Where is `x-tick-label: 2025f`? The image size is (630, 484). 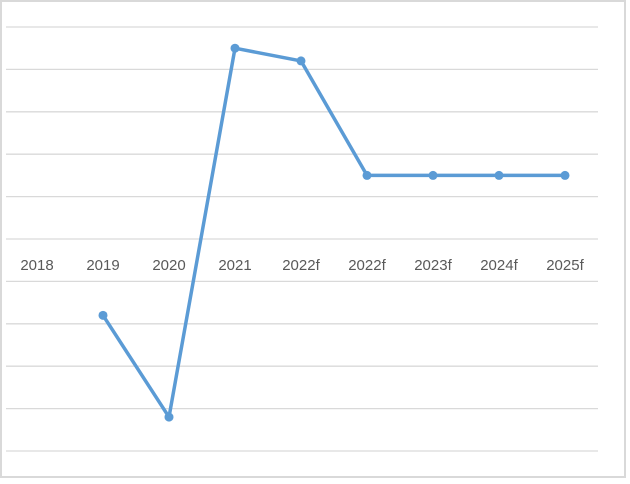
x-tick-label: 2025f is located at coordinates (565, 265).